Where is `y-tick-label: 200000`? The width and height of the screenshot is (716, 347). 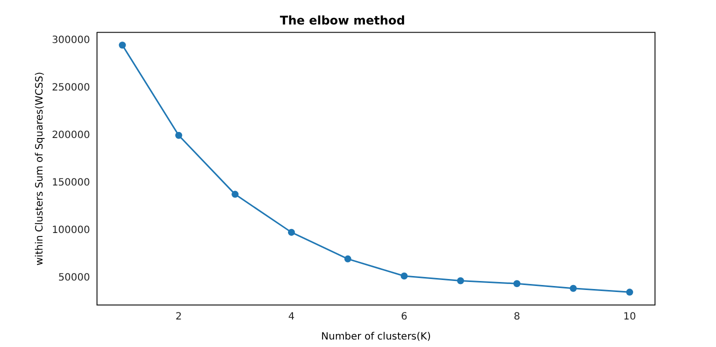 y-tick-label: 200000 is located at coordinates (71, 135).